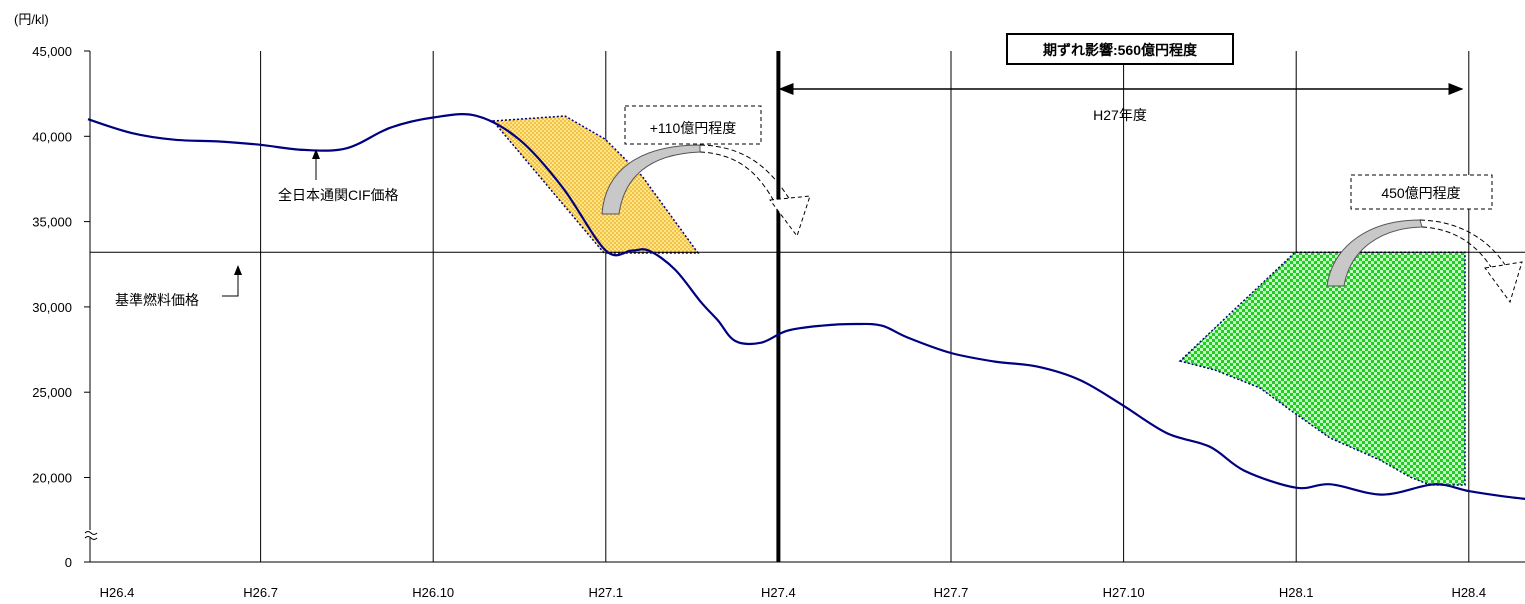 The image size is (1525, 604). I want to click on x-tick-label: H28.1, so click(1296, 592).